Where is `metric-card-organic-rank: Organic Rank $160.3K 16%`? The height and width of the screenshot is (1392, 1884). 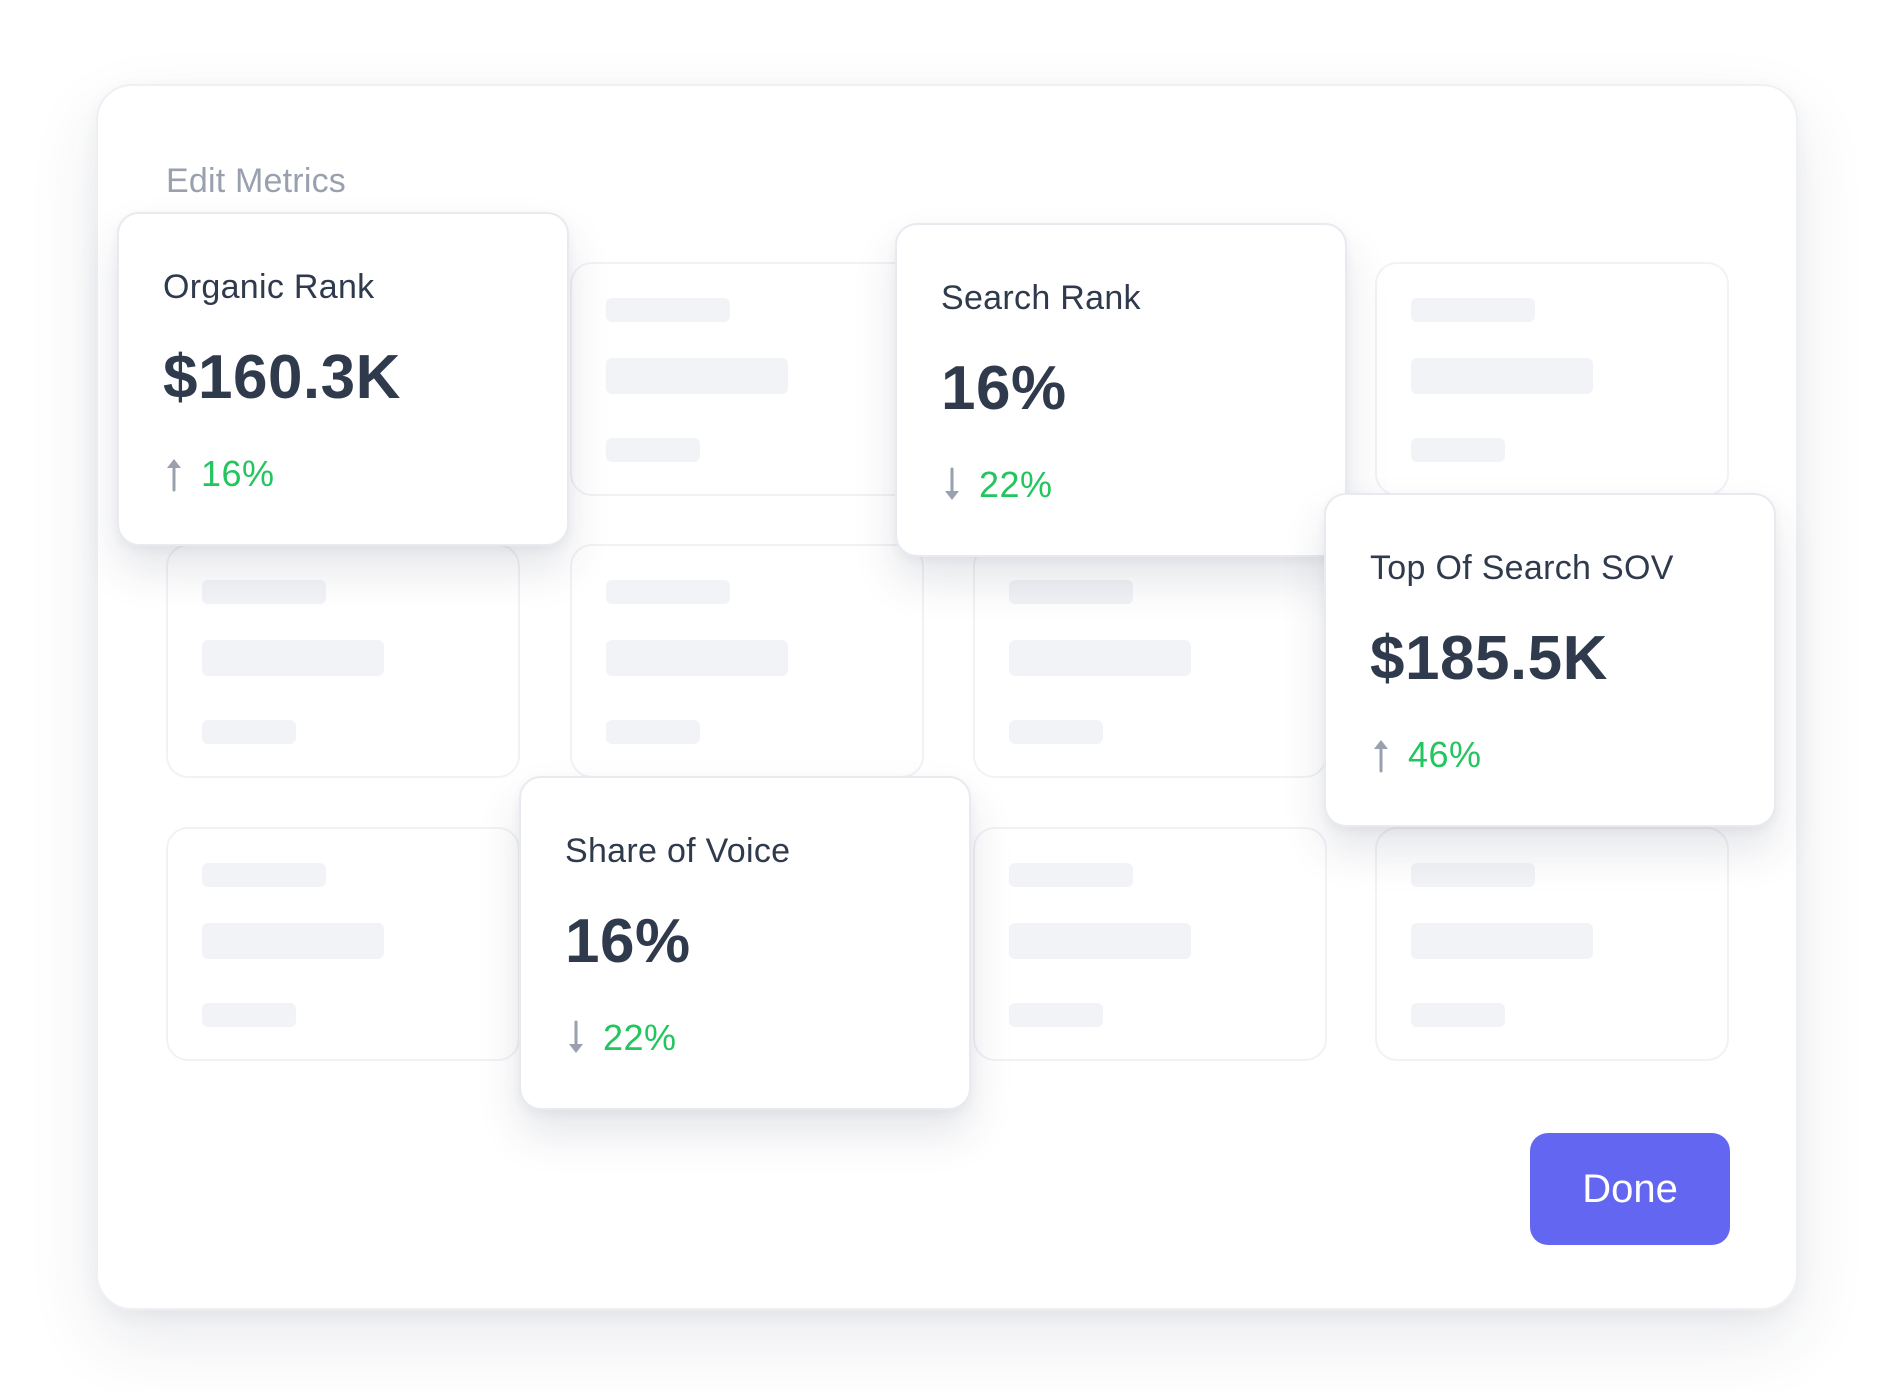
metric-card-organic-rank: Organic Rank $160.3K 16% is located at coordinates (343, 379).